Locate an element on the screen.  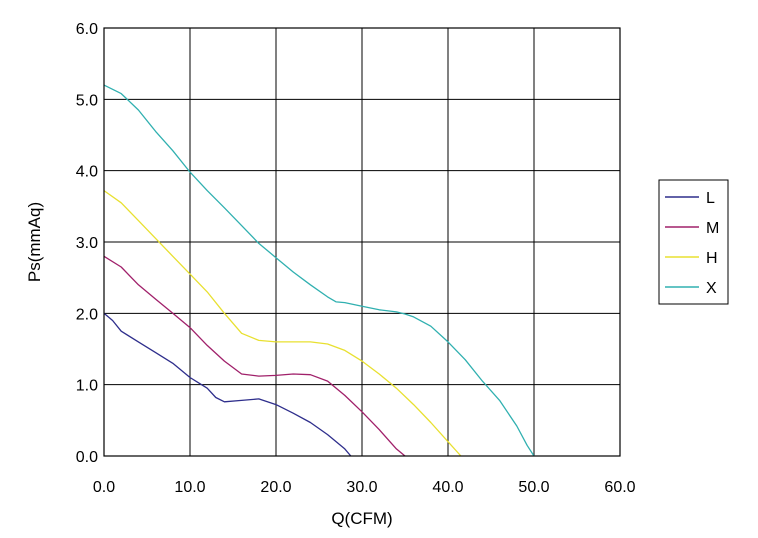
y-tick-label: 3.0 is located at coordinates (87, 243).